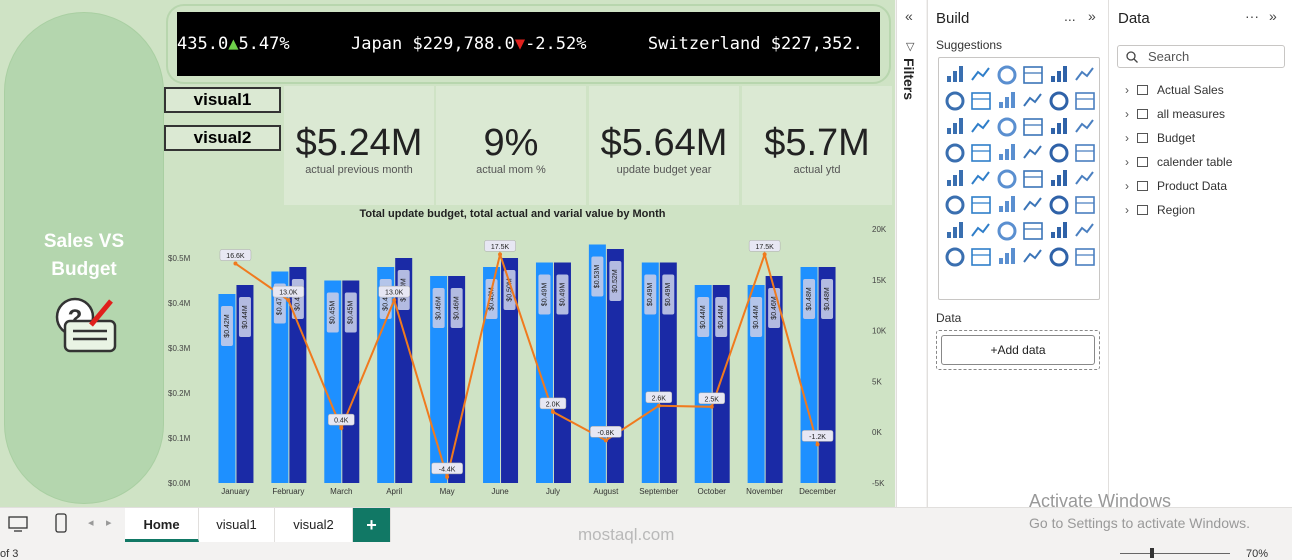 Image resolution: width=1292 pixels, height=560 pixels. What do you see at coordinates (222, 138) in the screenshot?
I see `visual2-nav-button: visual2` at bounding box center [222, 138].